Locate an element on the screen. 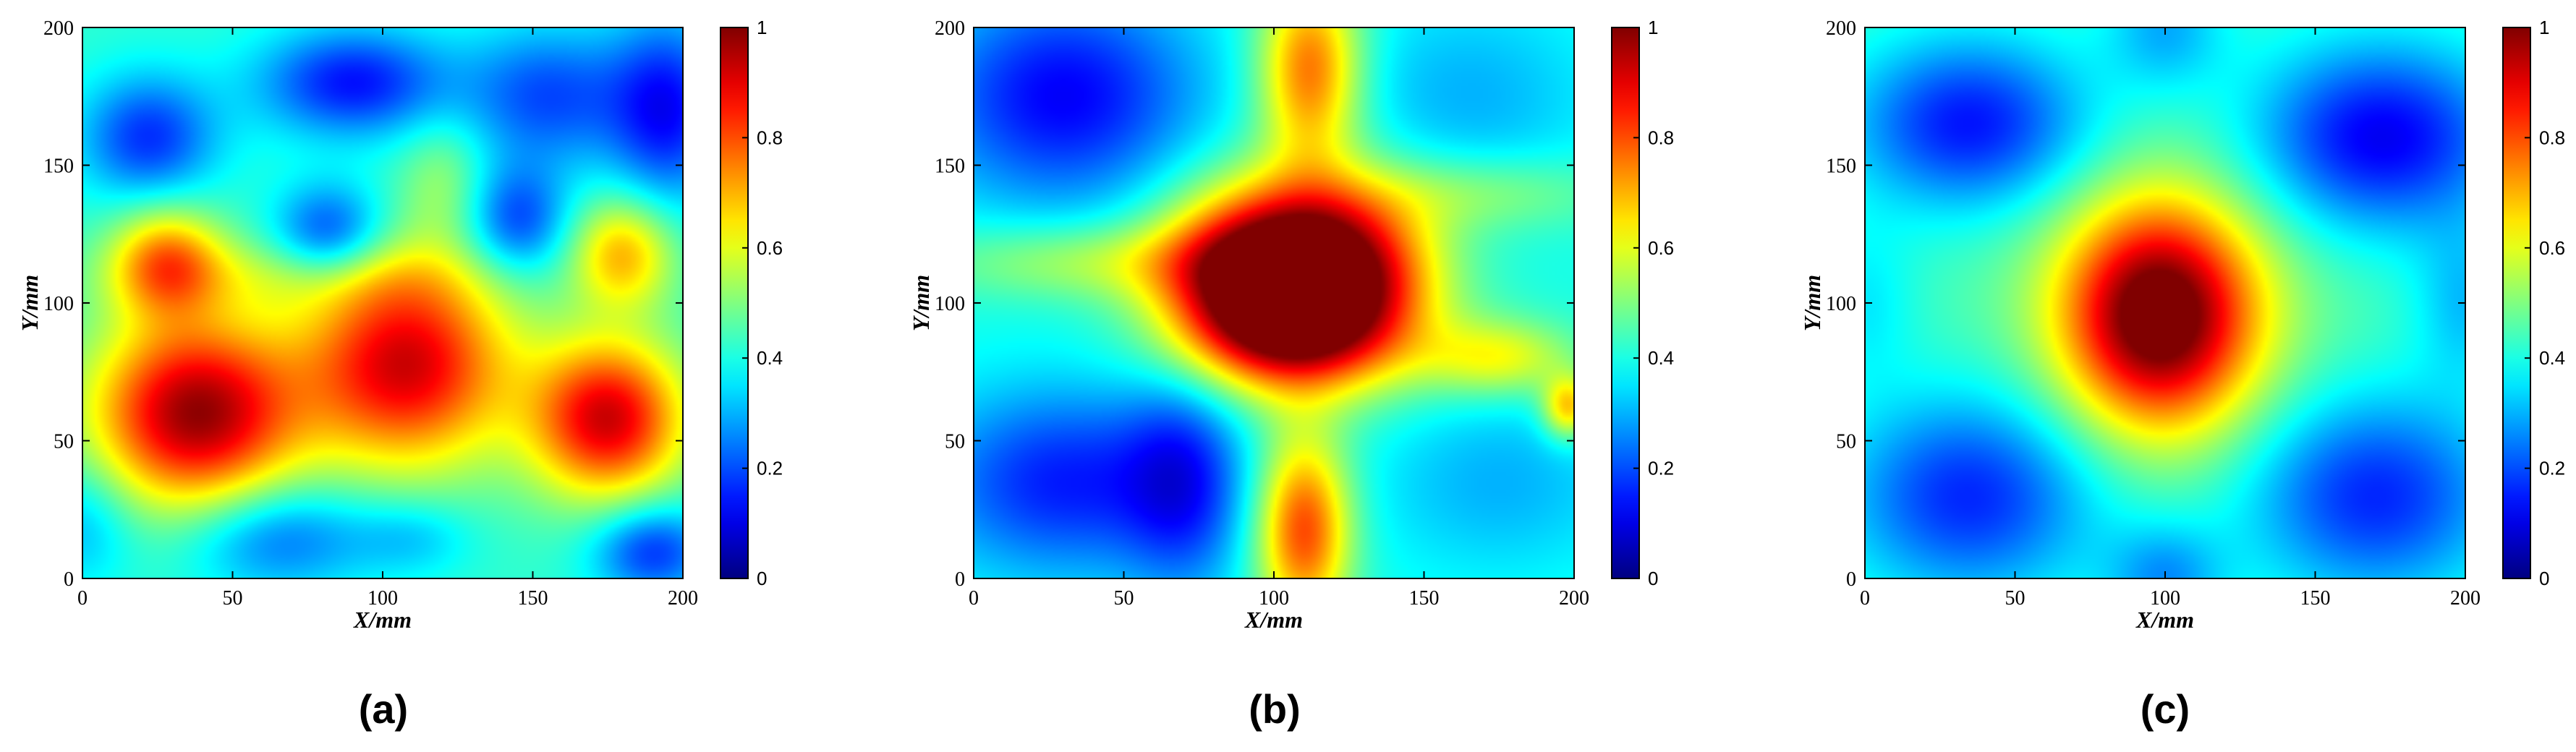  panel-label: (a) is located at coordinates (383, 709).